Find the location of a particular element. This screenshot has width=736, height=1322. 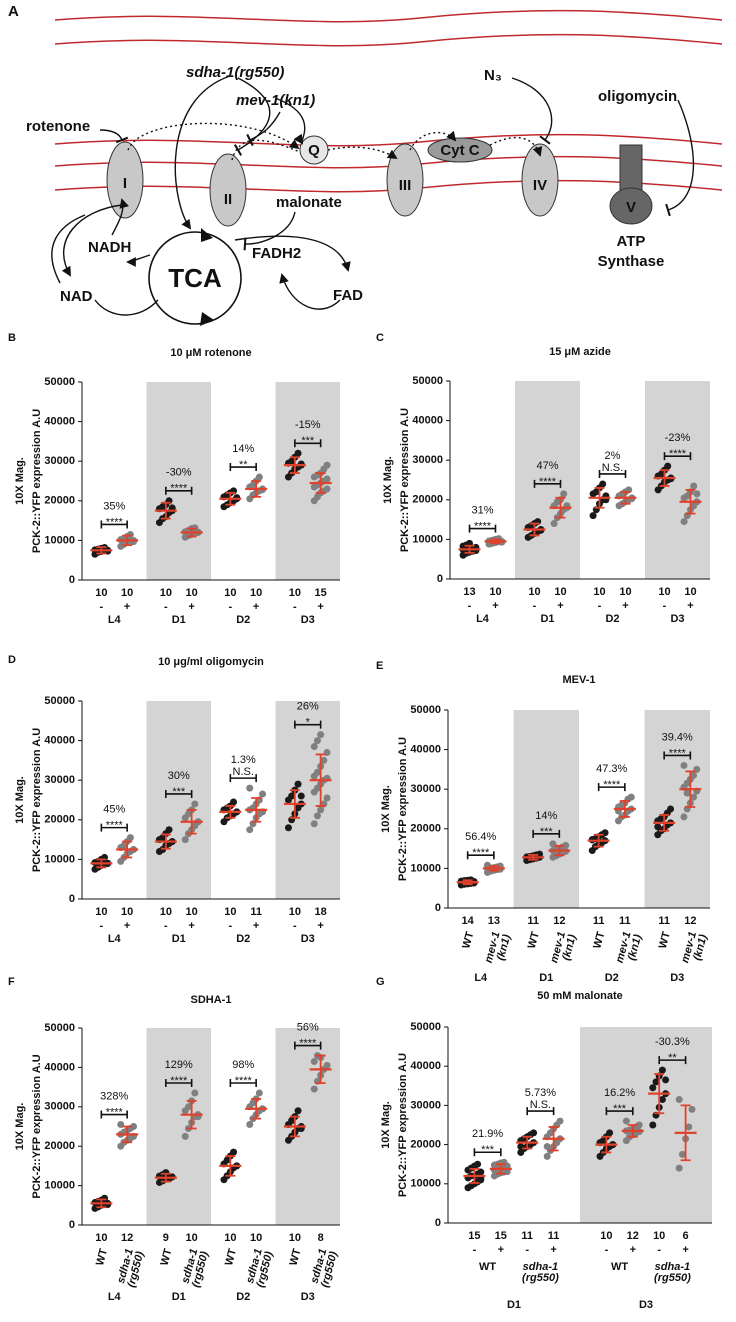

y-tick-label: 10000 is located at coordinates (427, 539).